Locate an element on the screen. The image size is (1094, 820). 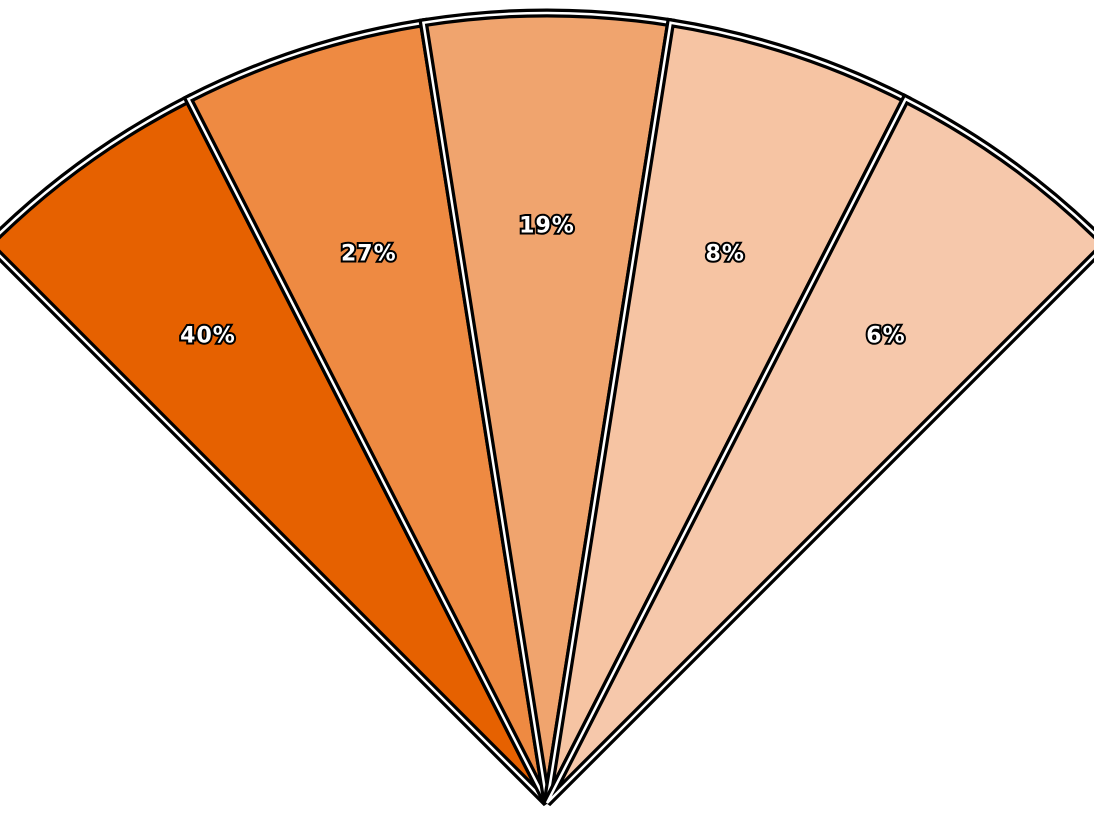
slice-3-label: 19% is located at coordinates (547, 225).